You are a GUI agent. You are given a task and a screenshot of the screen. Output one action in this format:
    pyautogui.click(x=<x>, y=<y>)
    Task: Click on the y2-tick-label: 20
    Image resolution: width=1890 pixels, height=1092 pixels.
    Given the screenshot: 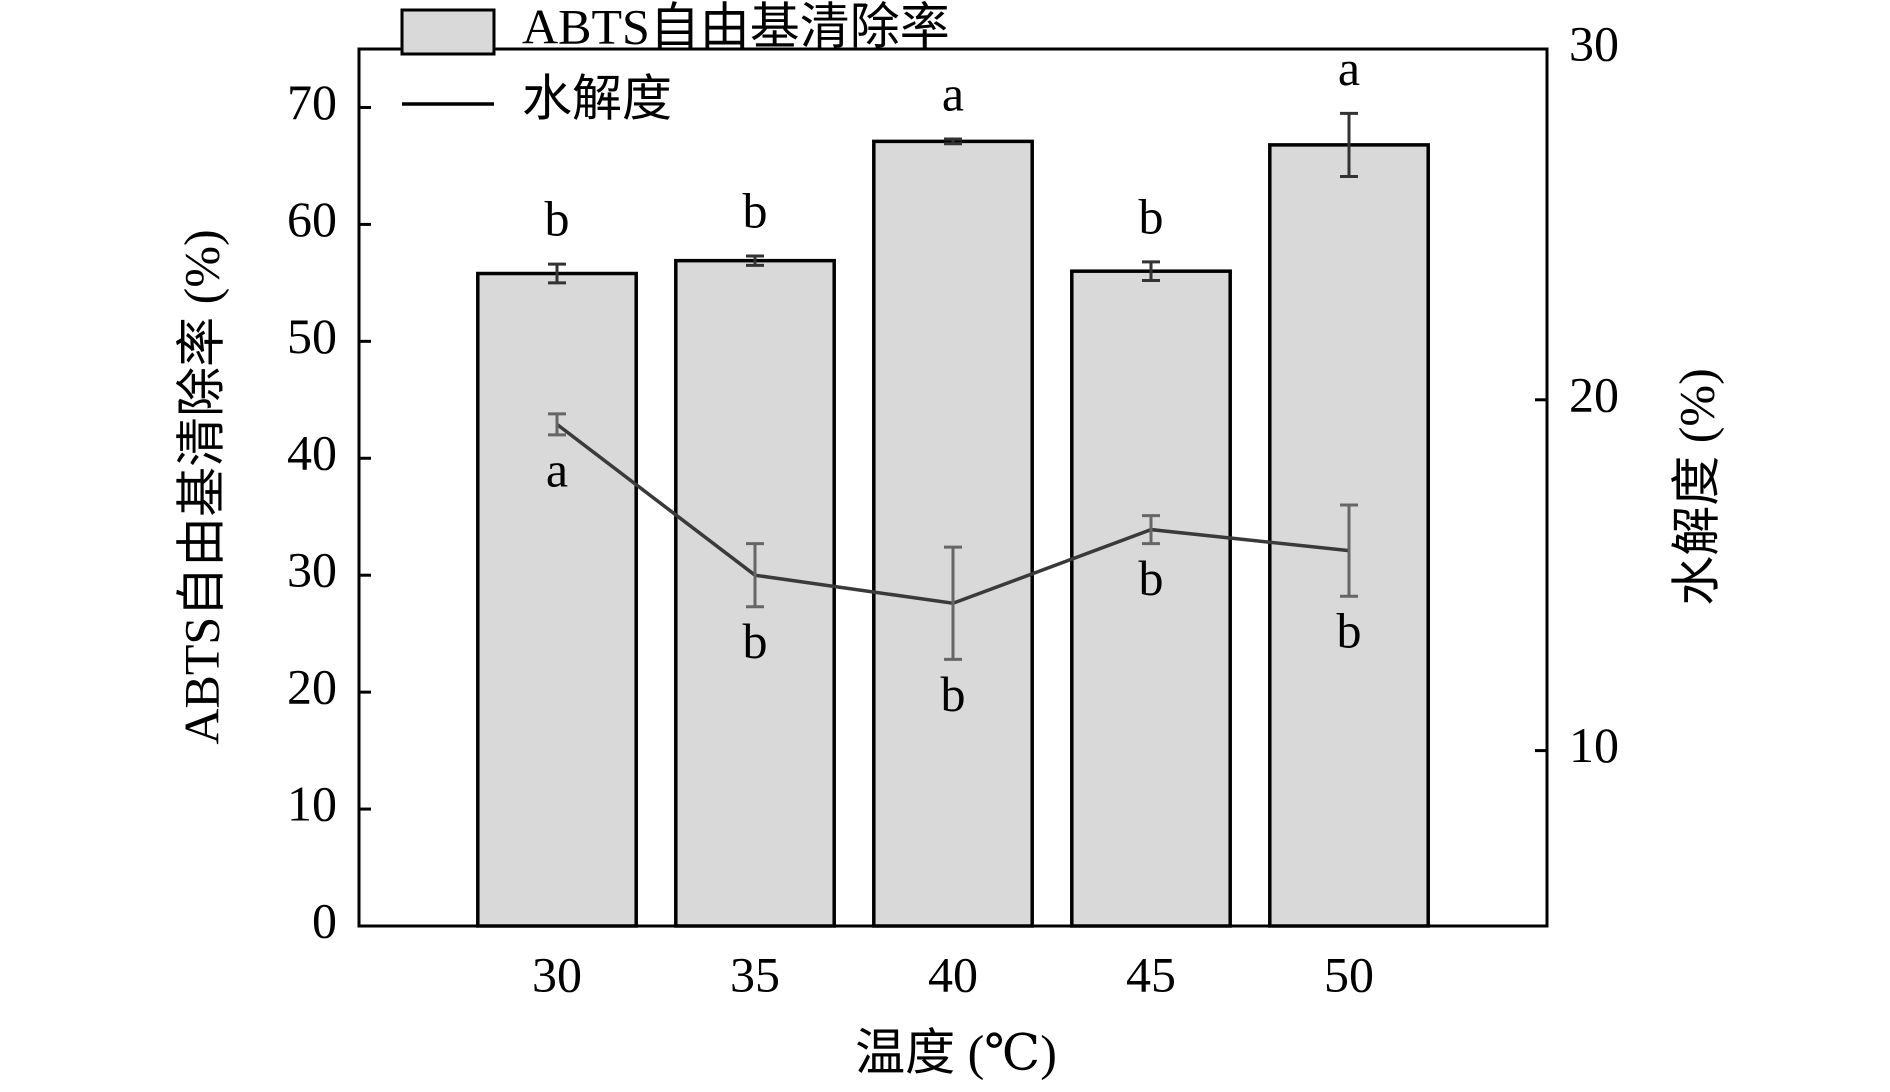 What is the action you would take?
    pyautogui.click(x=1594, y=394)
    